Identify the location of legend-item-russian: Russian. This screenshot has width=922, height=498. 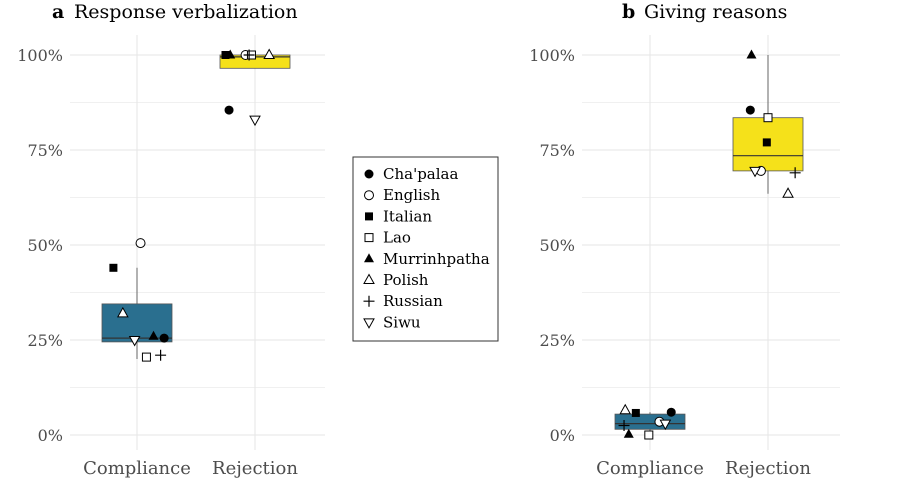
(403, 301).